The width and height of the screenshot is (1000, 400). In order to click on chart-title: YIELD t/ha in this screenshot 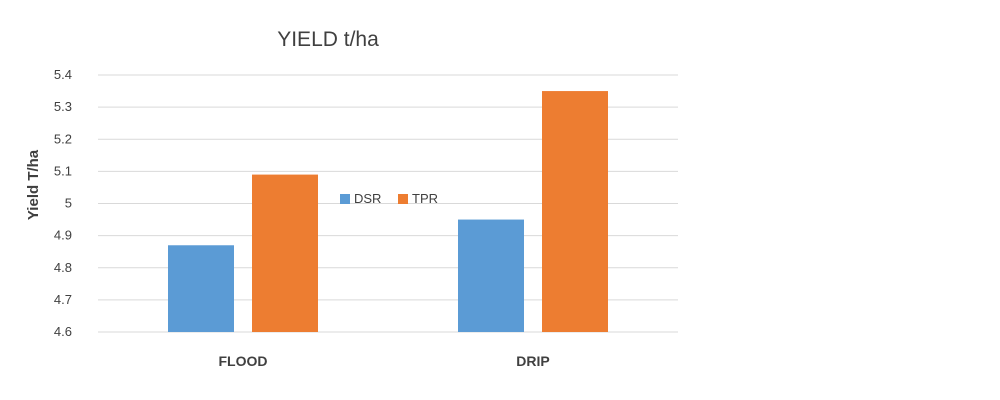, I will do `click(328, 39)`.